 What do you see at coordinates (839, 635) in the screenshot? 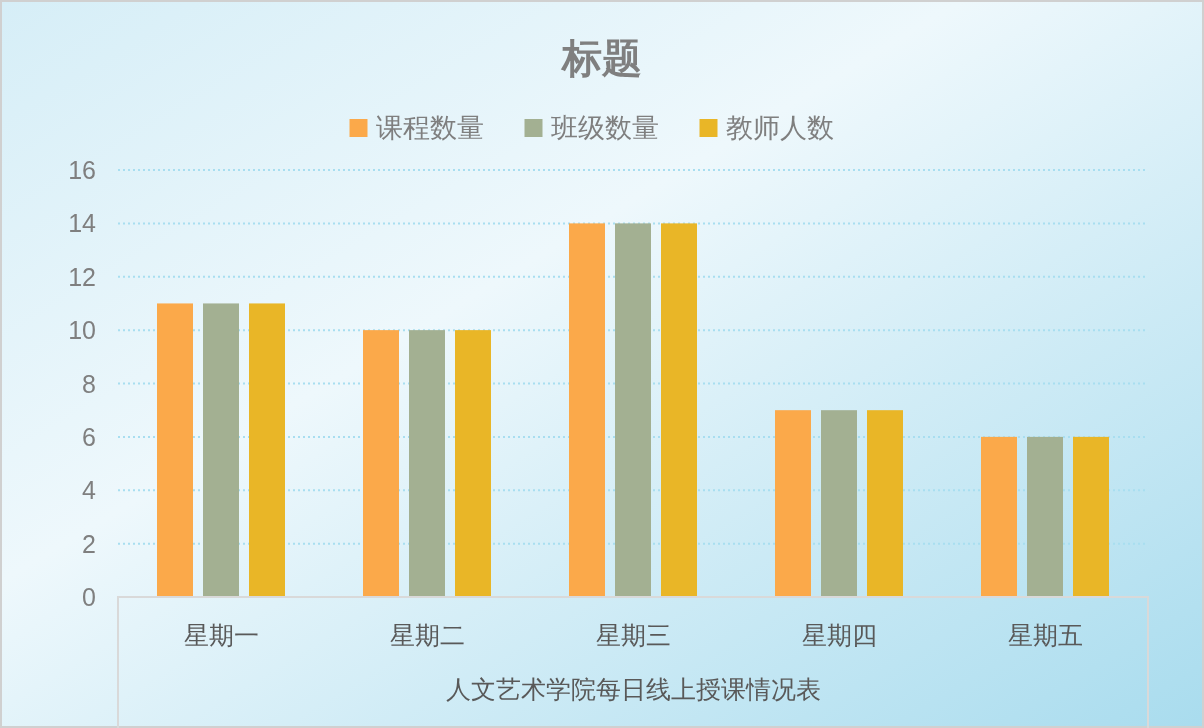
I see `x-tick-label: 星期四` at bounding box center [839, 635].